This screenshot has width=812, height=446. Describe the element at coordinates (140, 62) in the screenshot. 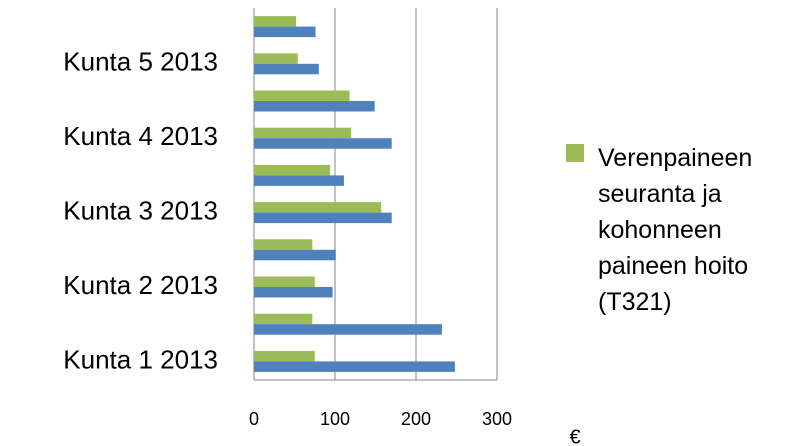

I see `y-tick-label: Kunta 5 2013` at that location.